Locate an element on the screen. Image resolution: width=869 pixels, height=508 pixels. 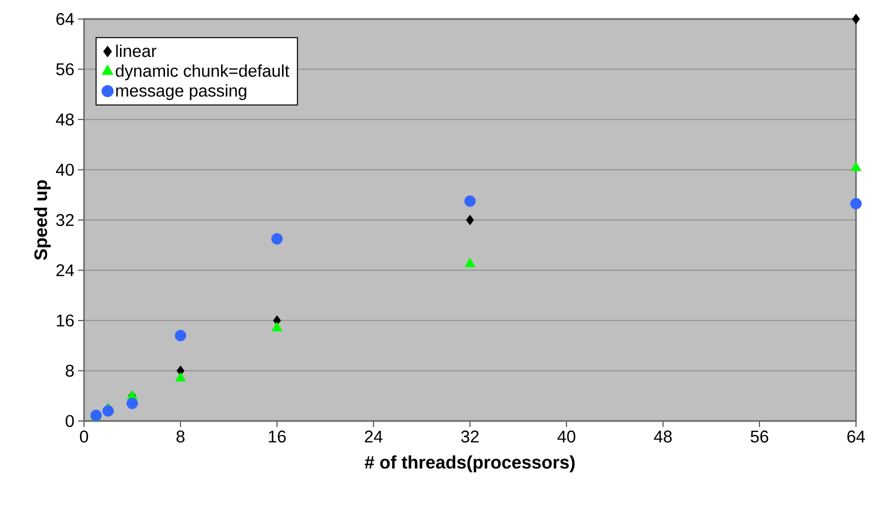
y-tick-label: 48 is located at coordinates (65, 119).